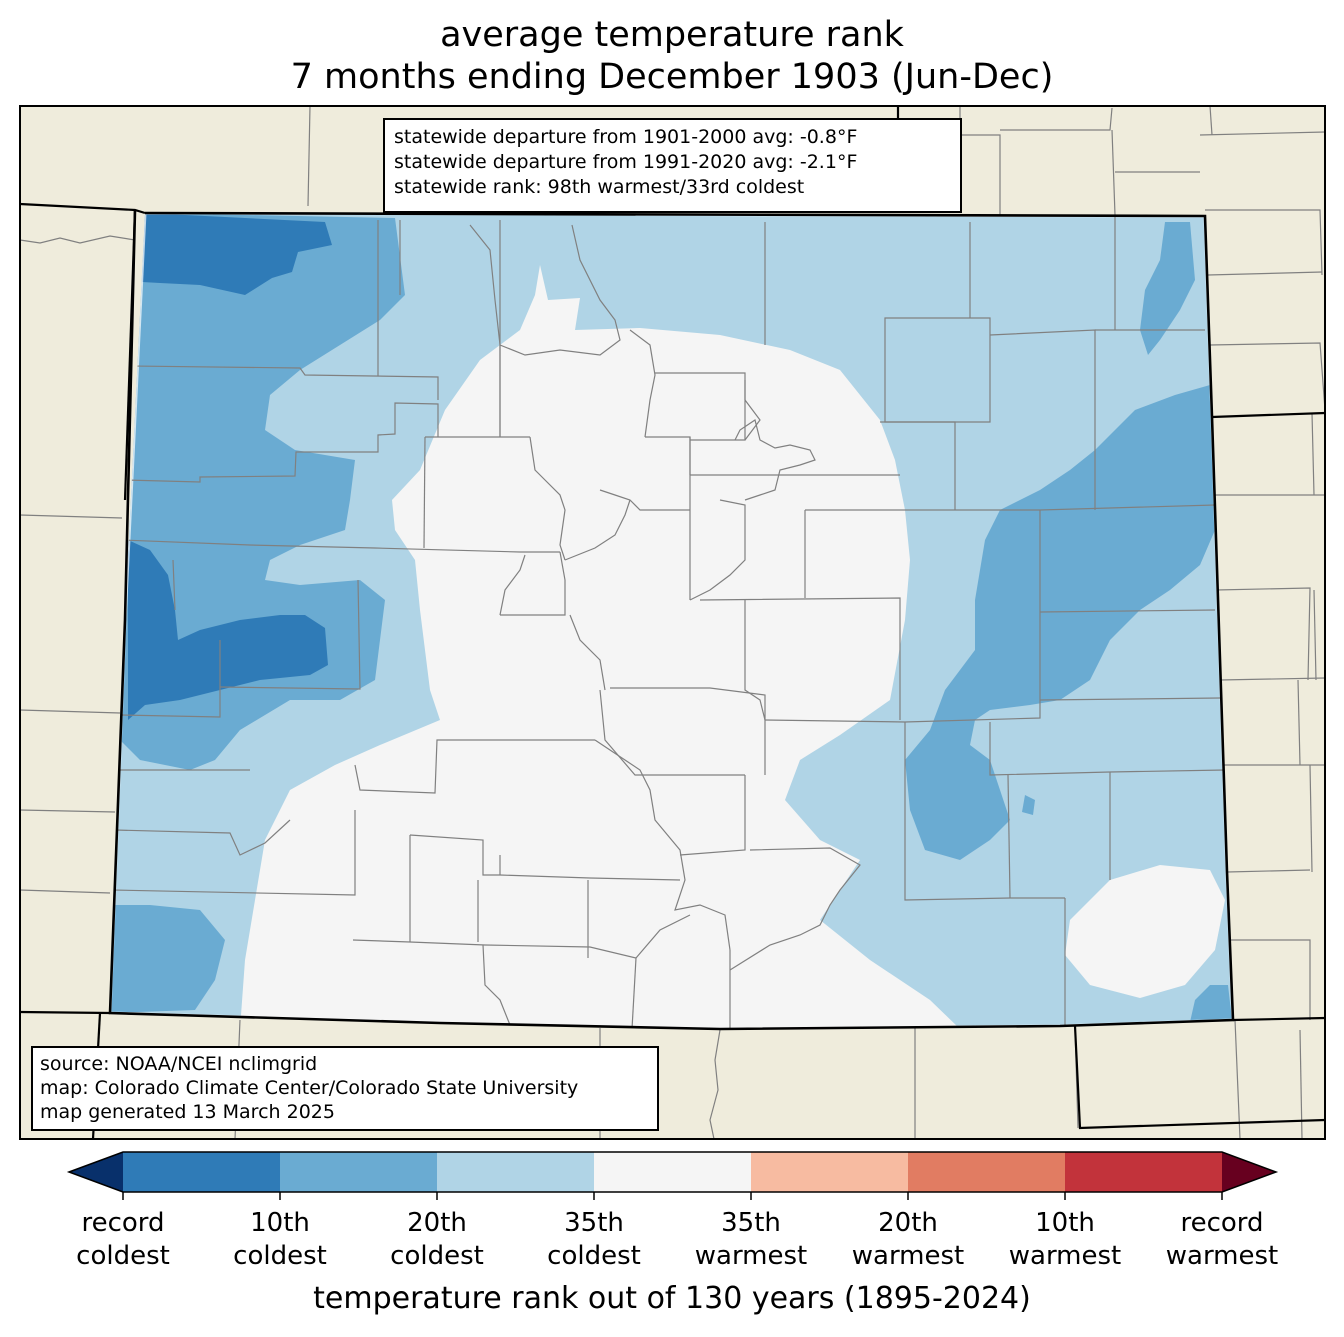 The width and height of the screenshot is (1344, 1337). I want to click on colorbar-ticks, so click(672, 1196).